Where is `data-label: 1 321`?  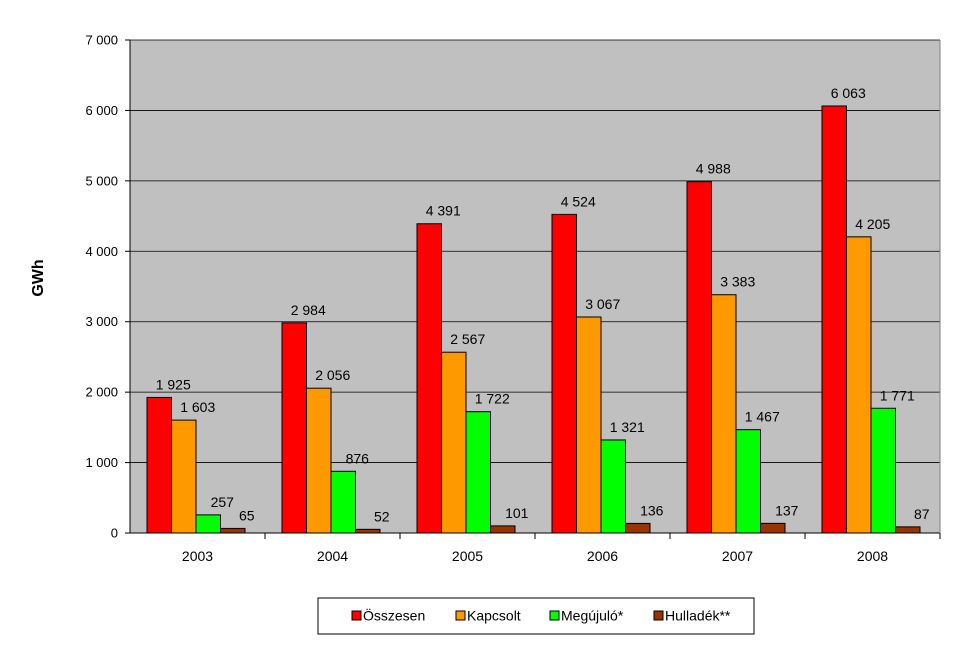
data-label: 1 321 is located at coordinates (627, 427).